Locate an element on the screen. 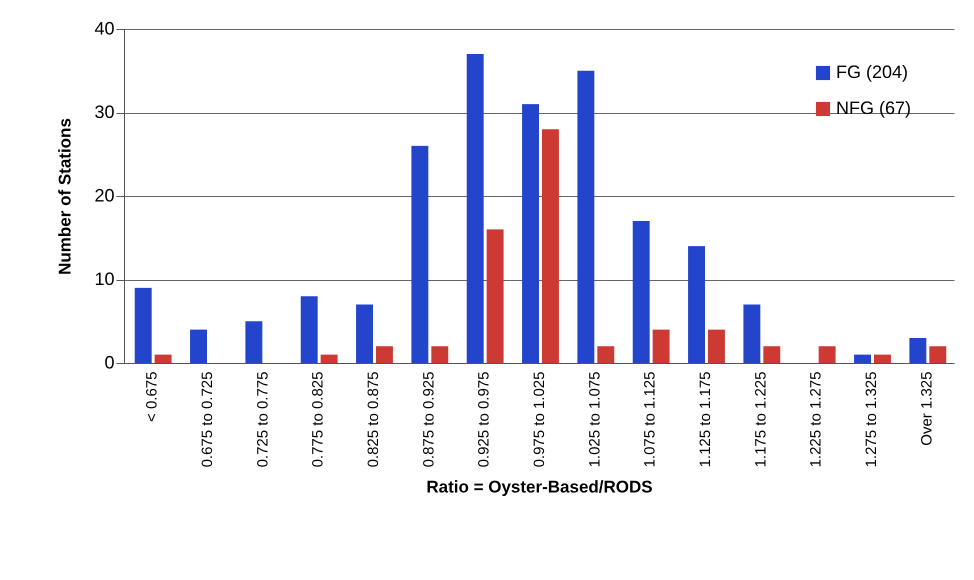 The width and height of the screenshot is (974, 580). y-tick-label: 0 is located at coordinates (109, 362).